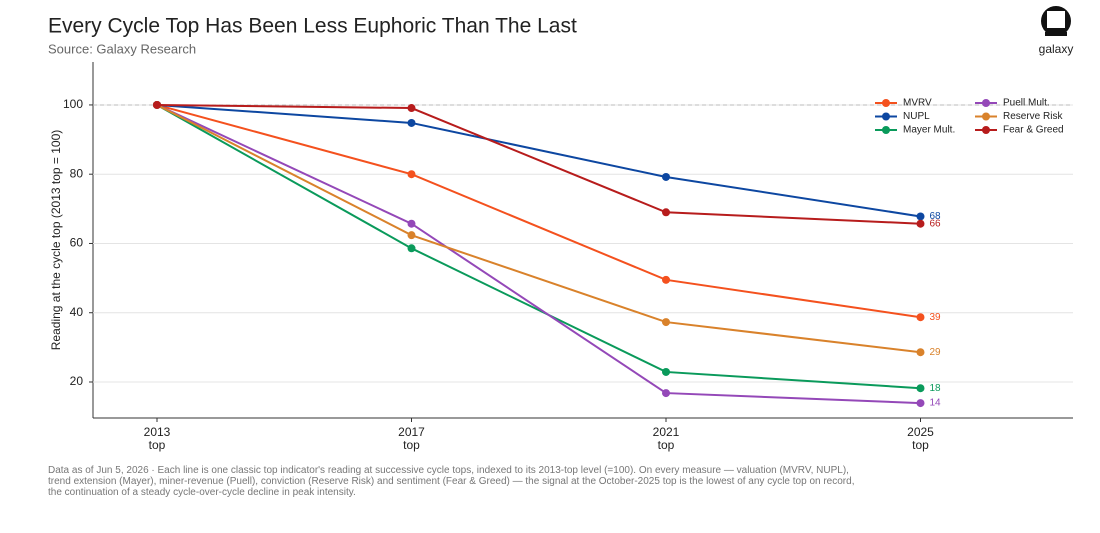 The height and width of the screenshot is (533, 1100). Describe the element at coordinates (936, 223) in the screenshot. I see `value-label: 66` at that location.